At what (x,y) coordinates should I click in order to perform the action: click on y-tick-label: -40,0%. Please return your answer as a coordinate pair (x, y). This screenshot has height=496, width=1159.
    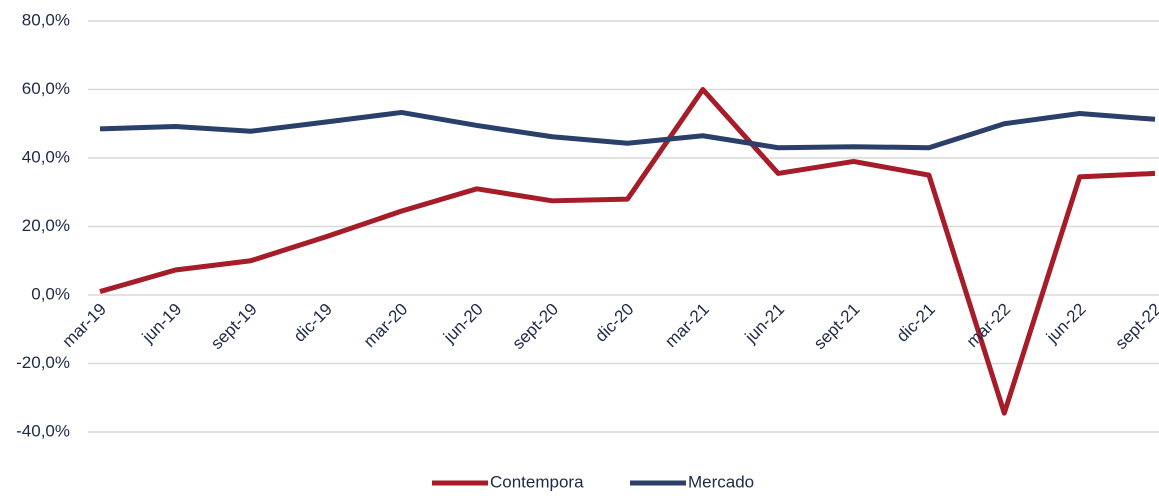
    Looking at the image, I should click on (43, 430).